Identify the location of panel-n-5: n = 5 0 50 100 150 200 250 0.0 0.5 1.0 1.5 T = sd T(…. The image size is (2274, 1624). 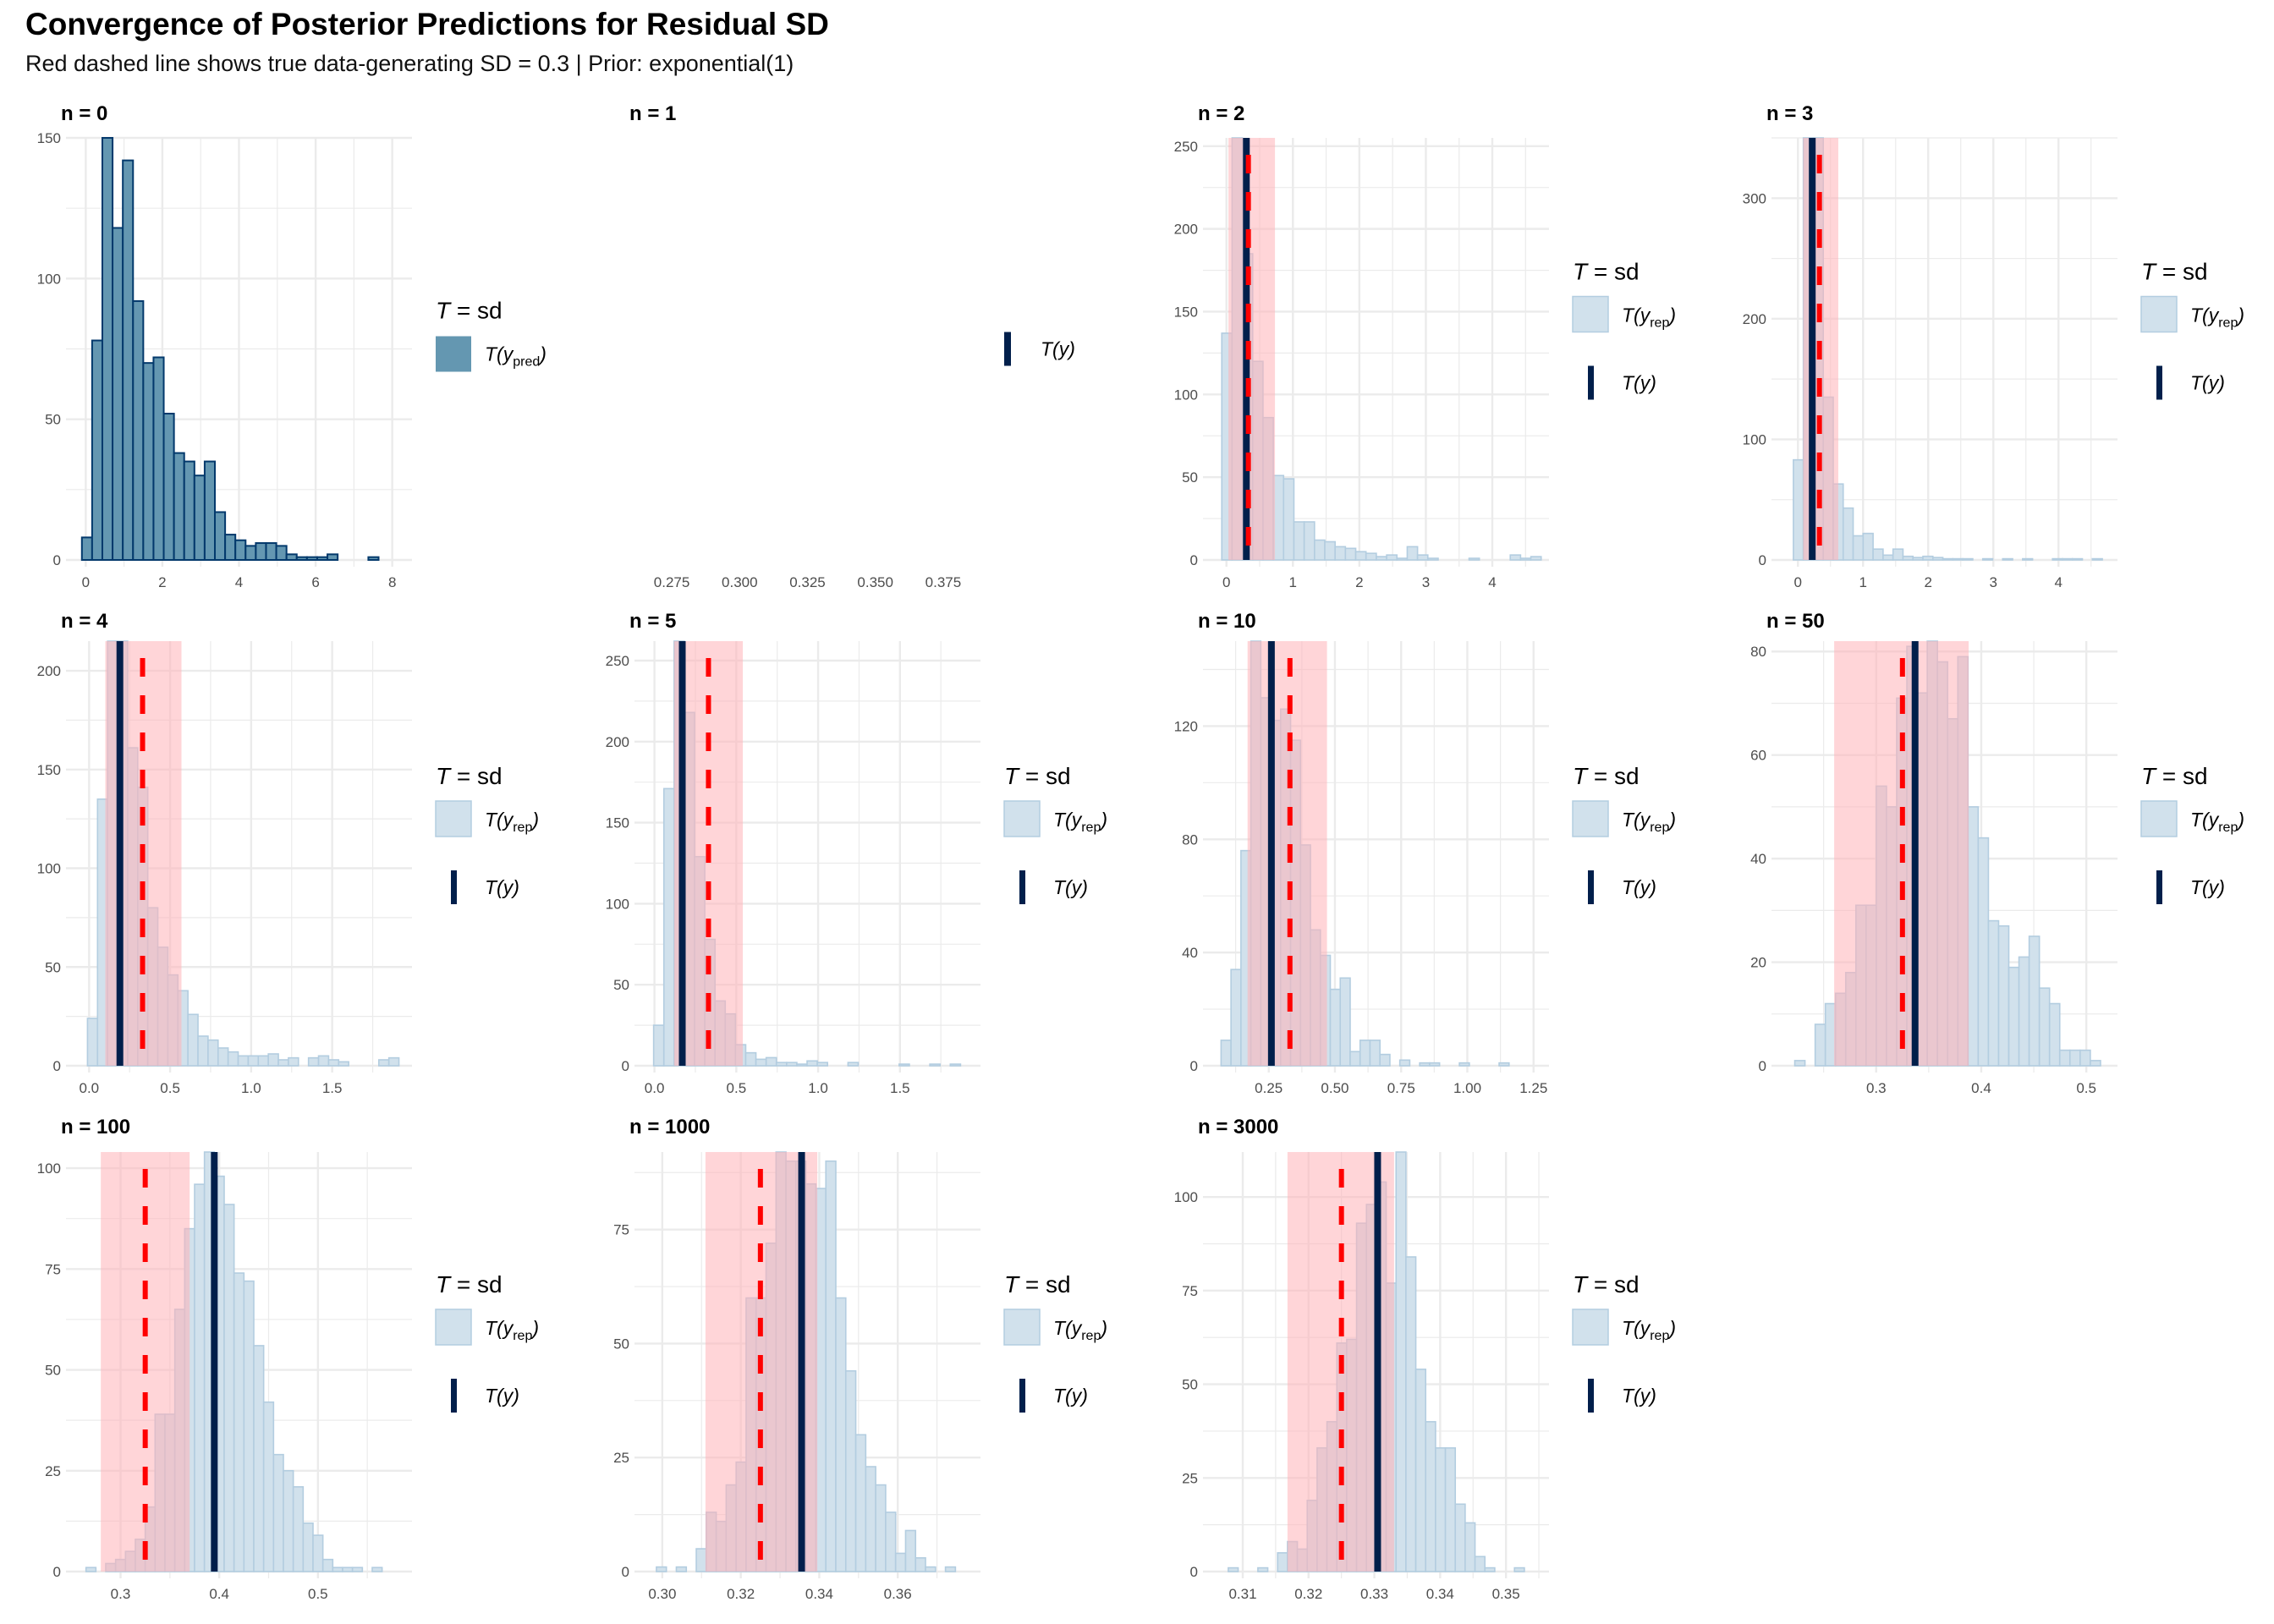
(857, 853).